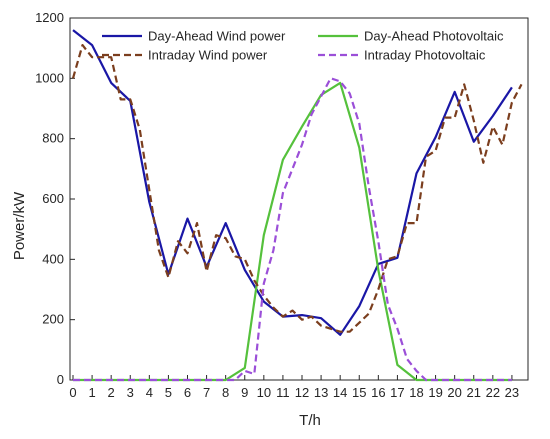  Describe the element at coordinates (321, 392) in the screenshot. I see `x-tick-label: 13` at that location.